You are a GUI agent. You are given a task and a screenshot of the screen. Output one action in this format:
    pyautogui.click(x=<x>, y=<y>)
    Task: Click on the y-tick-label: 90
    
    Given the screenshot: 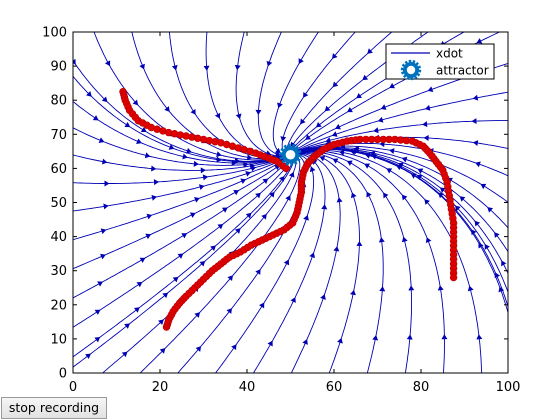 What is the action you would take?
    pyautogui.click(x=58, y=67)
    